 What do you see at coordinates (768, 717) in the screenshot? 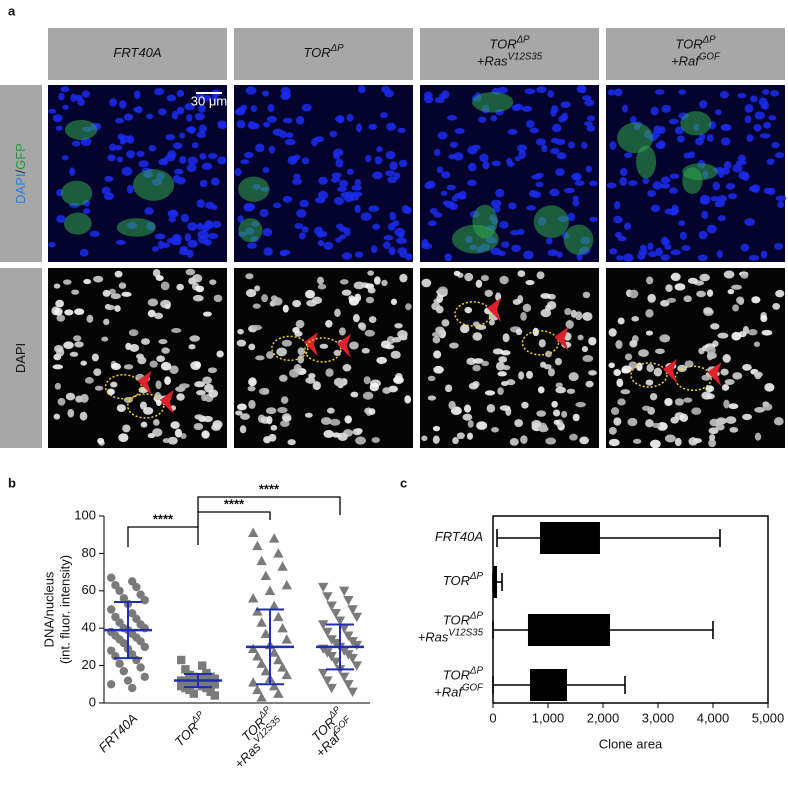
I see `x-tick-label: 5,000` at bounding box center [768, 717].